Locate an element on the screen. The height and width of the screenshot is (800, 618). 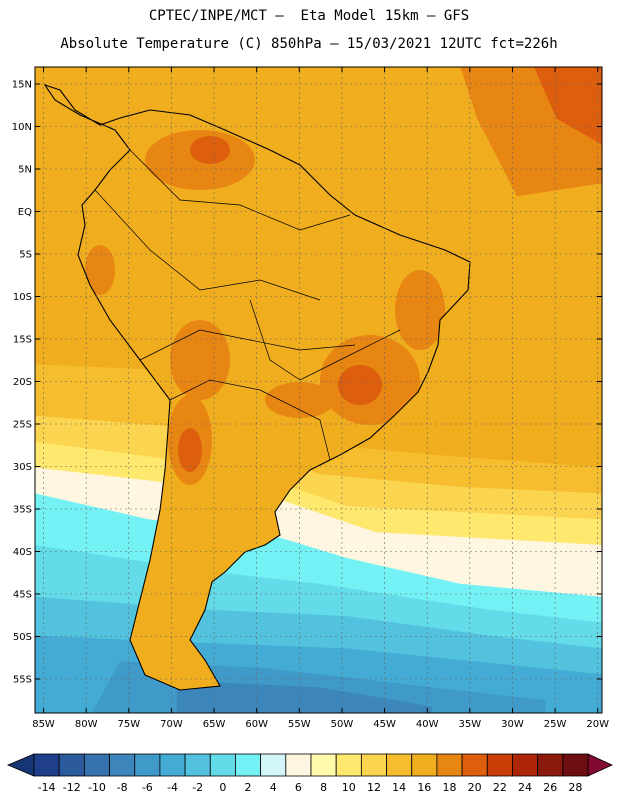
lat-label: 55S is located at coordinates (22, 680).